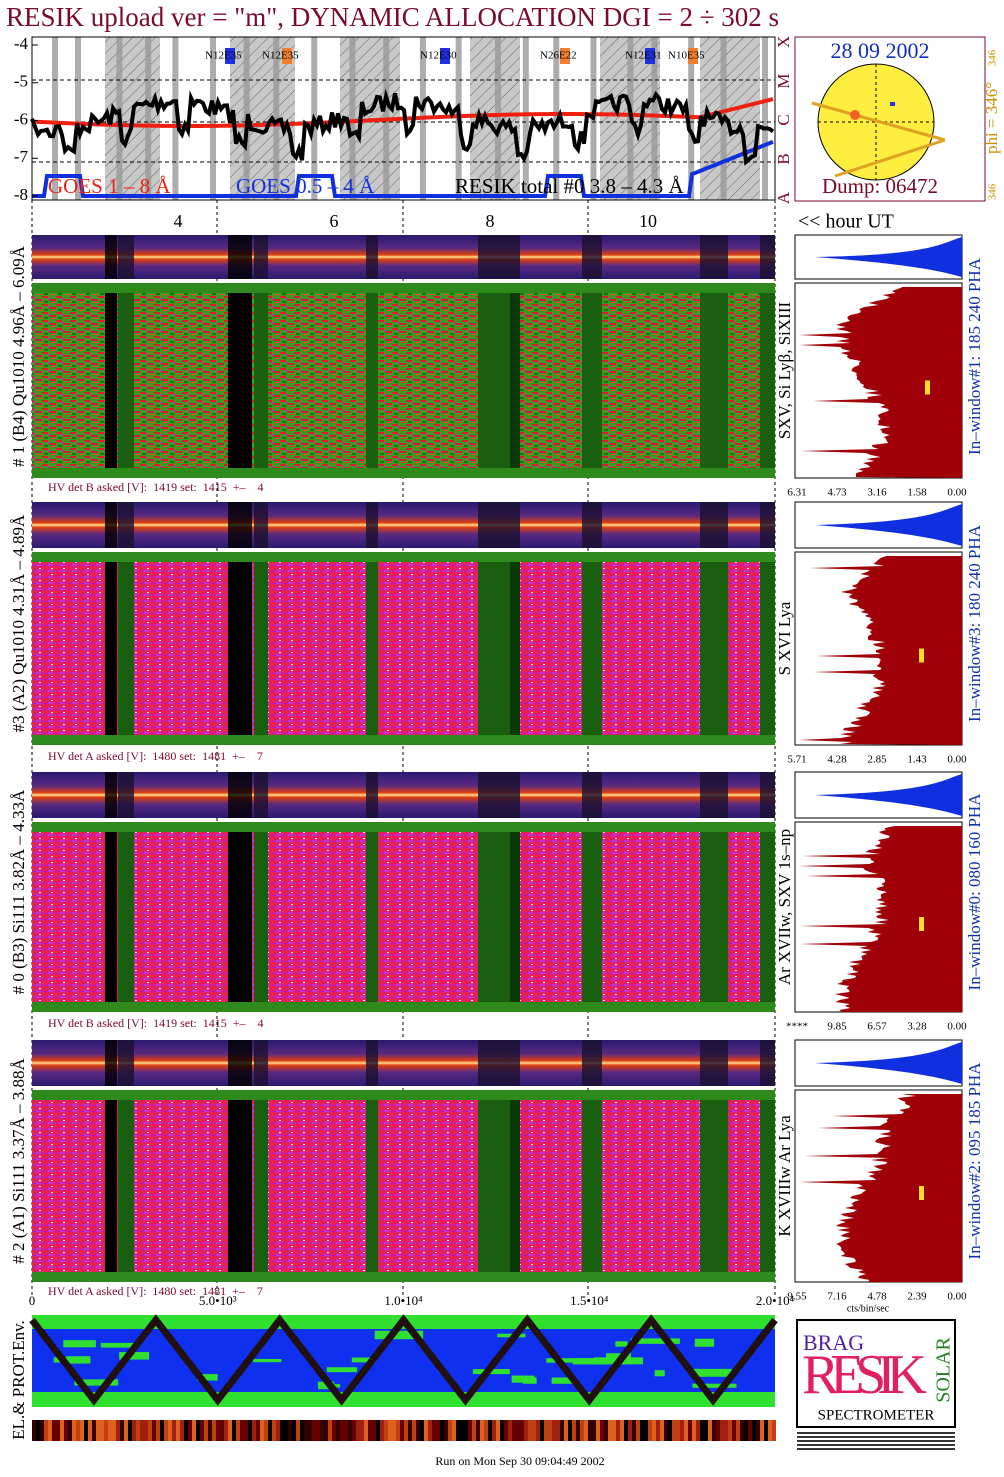 Image resolution: width=1004 pixels, height=1477 pixels. I want to click on sun-date: 28 09 2002, so click(880, 50).